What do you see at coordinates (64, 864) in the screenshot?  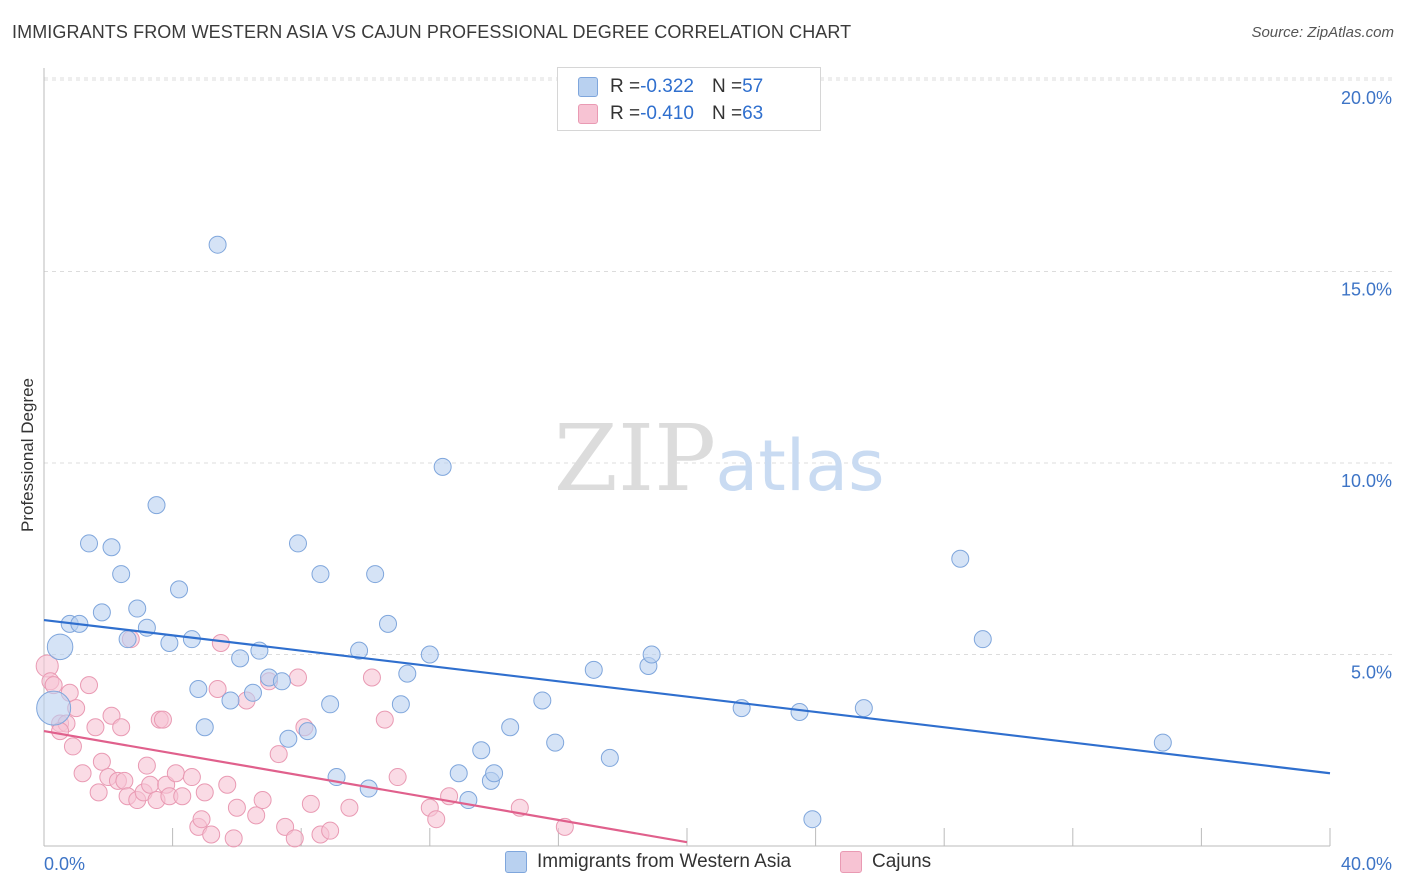 I see `x-tick-label: 0.0%` at bounding box center [64, 864].